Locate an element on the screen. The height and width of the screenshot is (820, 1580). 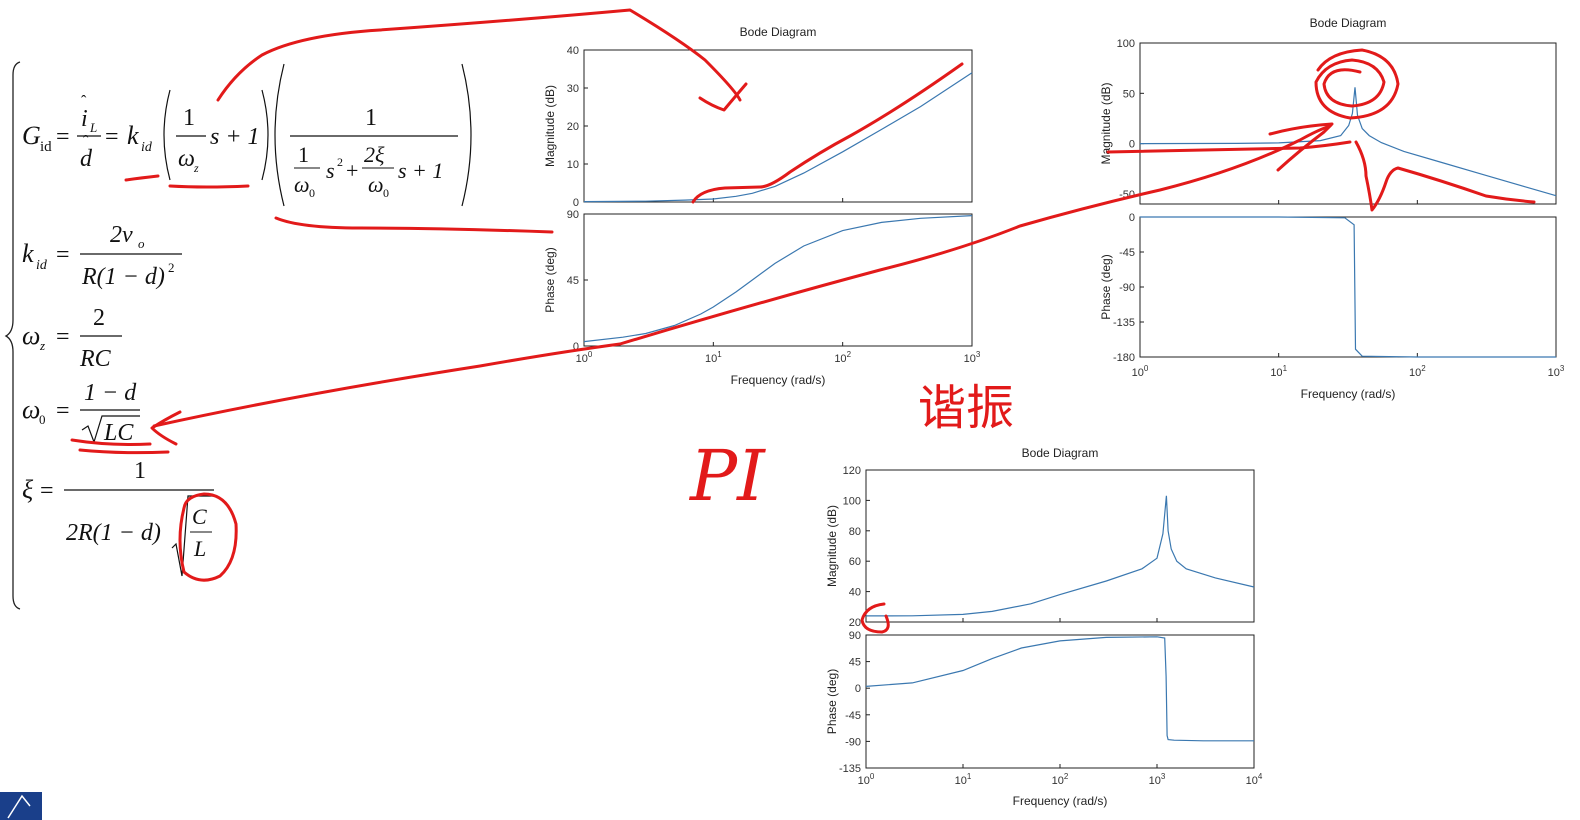
y-tick-label: 40 is located at coordinates (855, 593).